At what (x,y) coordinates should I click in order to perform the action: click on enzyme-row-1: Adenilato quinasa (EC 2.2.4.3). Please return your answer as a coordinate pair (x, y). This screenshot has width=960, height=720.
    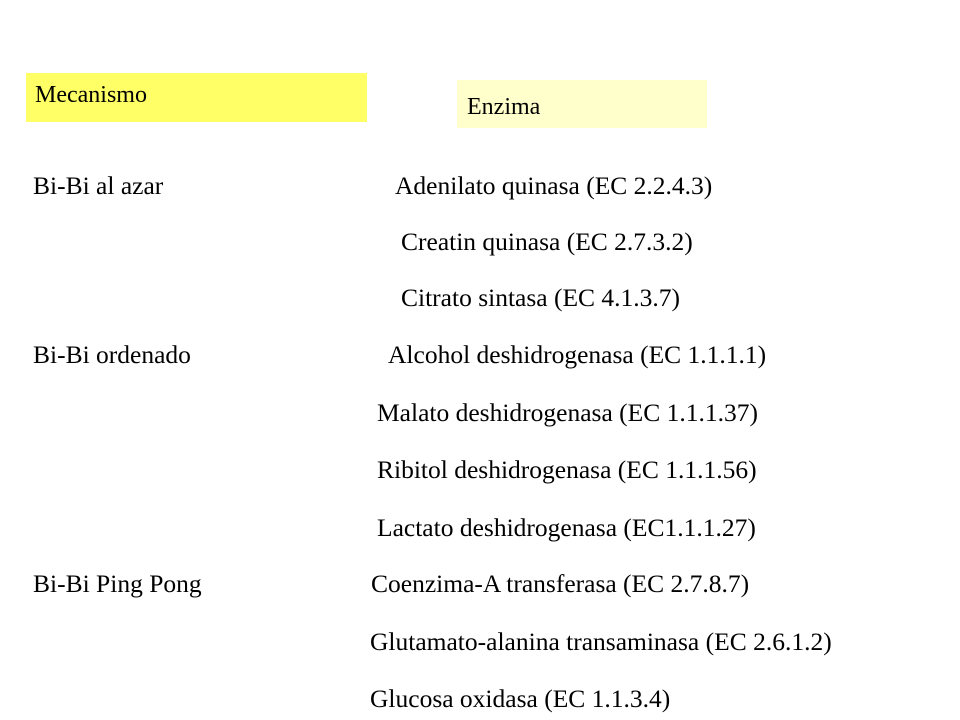
    Looking at the image, I should click on (554, 185).